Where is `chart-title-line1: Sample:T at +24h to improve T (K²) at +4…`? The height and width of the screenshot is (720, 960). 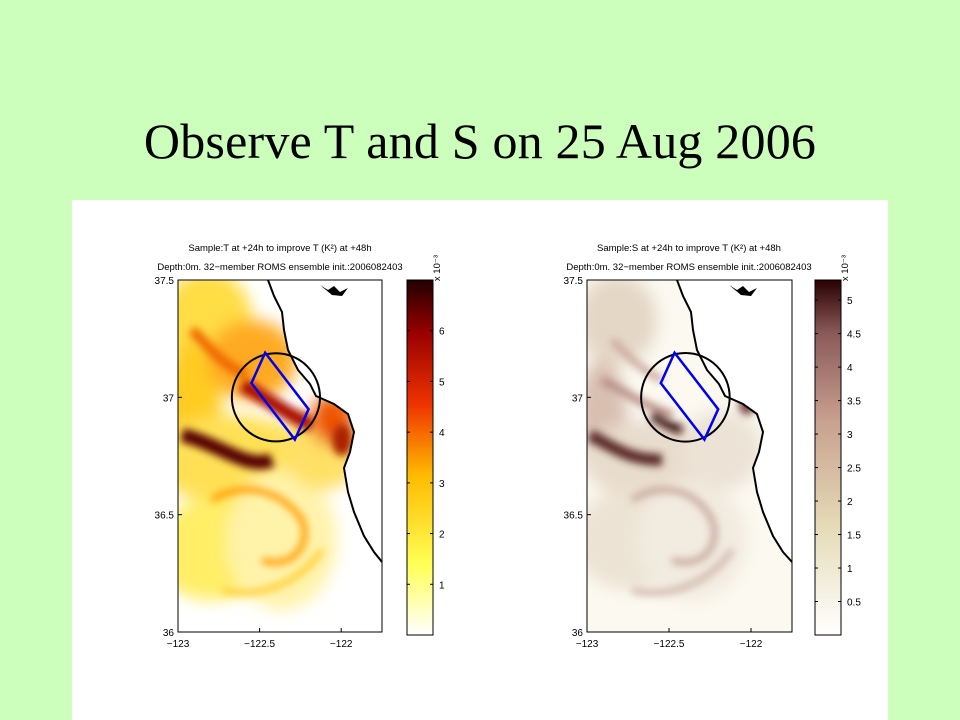 chart-title-line1: Sample:T at +24h to improve T (K²) at +4… is located at coordinates (279, 248).